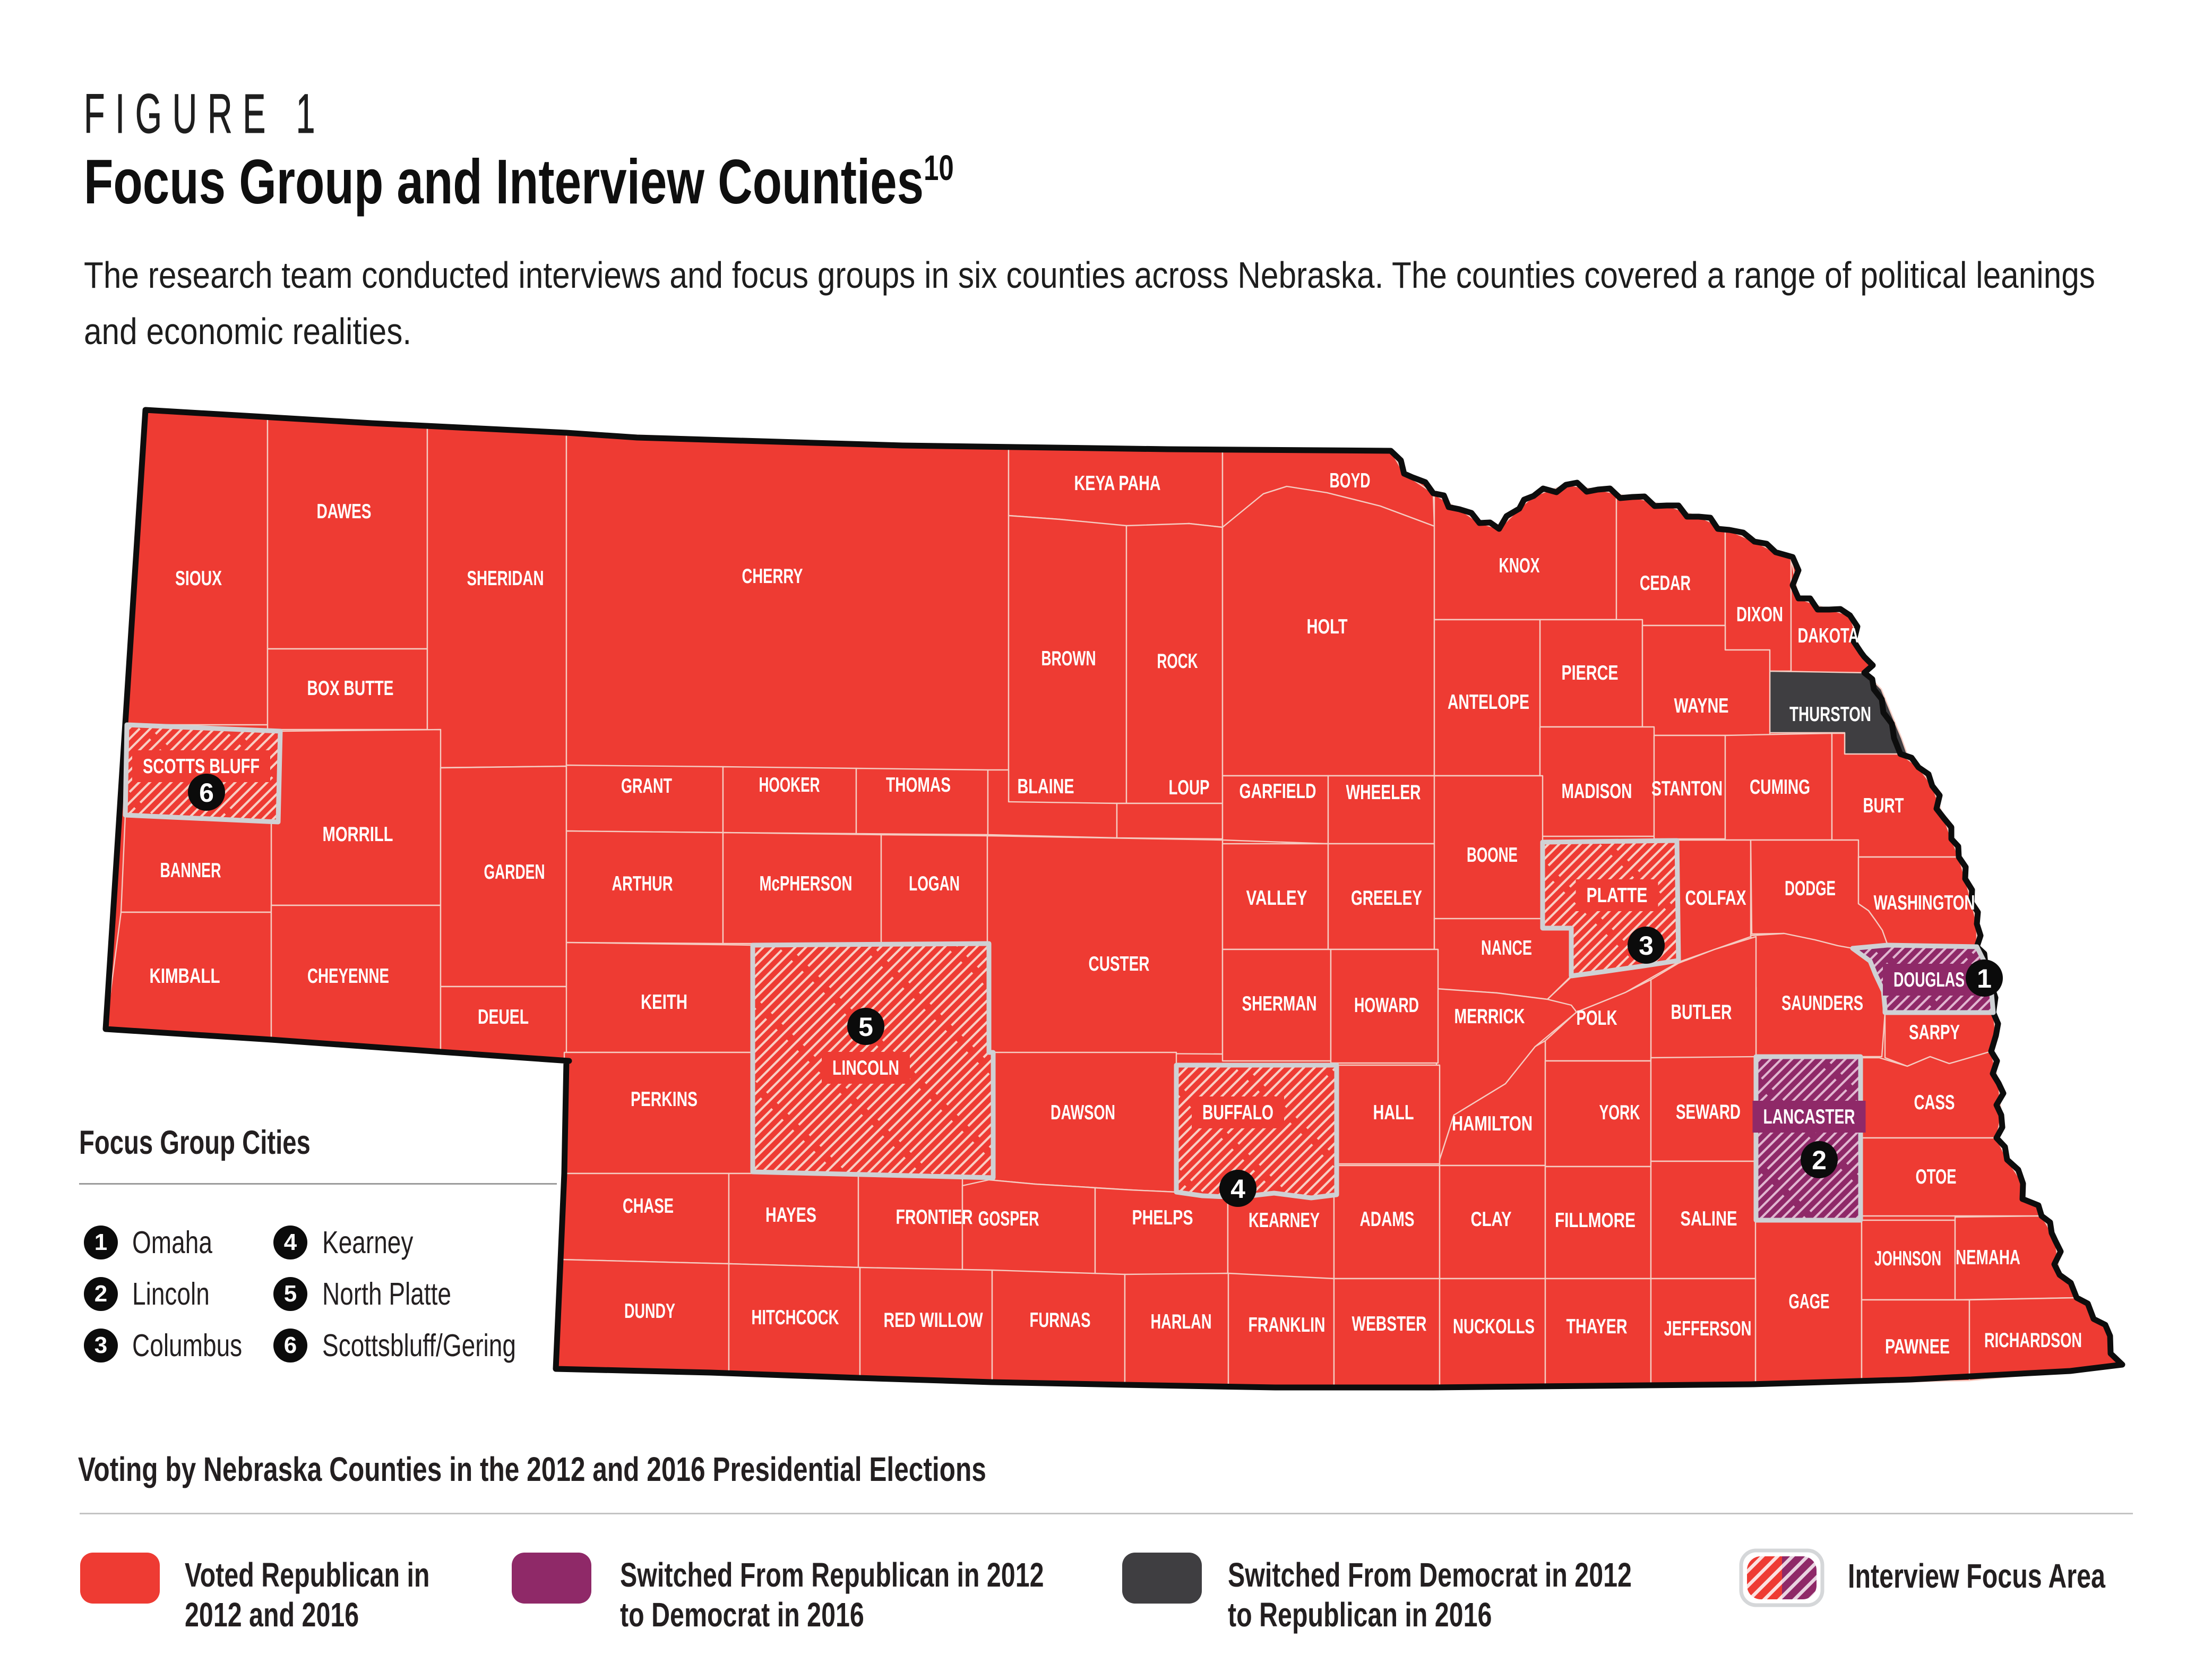 Image resolution: width=2212 pixels, height=1671 pixels. What do you see at coordinates (1597, 1326) in the screenshot?
I see `svg-text: THAYER` at bounding box center [1597, 1326].